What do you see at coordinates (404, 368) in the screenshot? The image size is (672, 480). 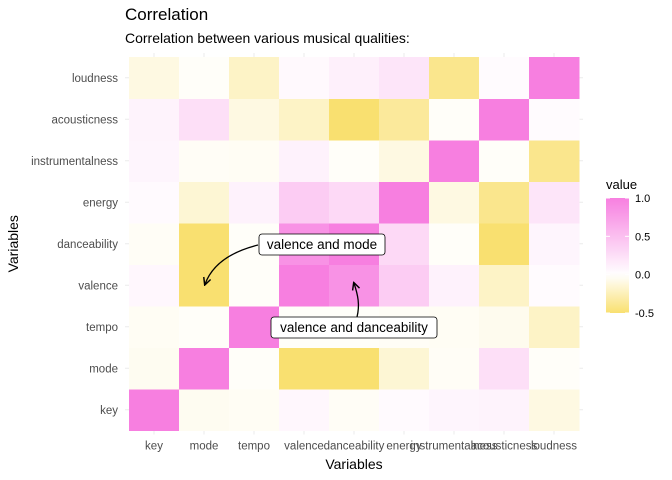 I see `heatmap-cell-mode-energy` at bounding box center [404, 368].